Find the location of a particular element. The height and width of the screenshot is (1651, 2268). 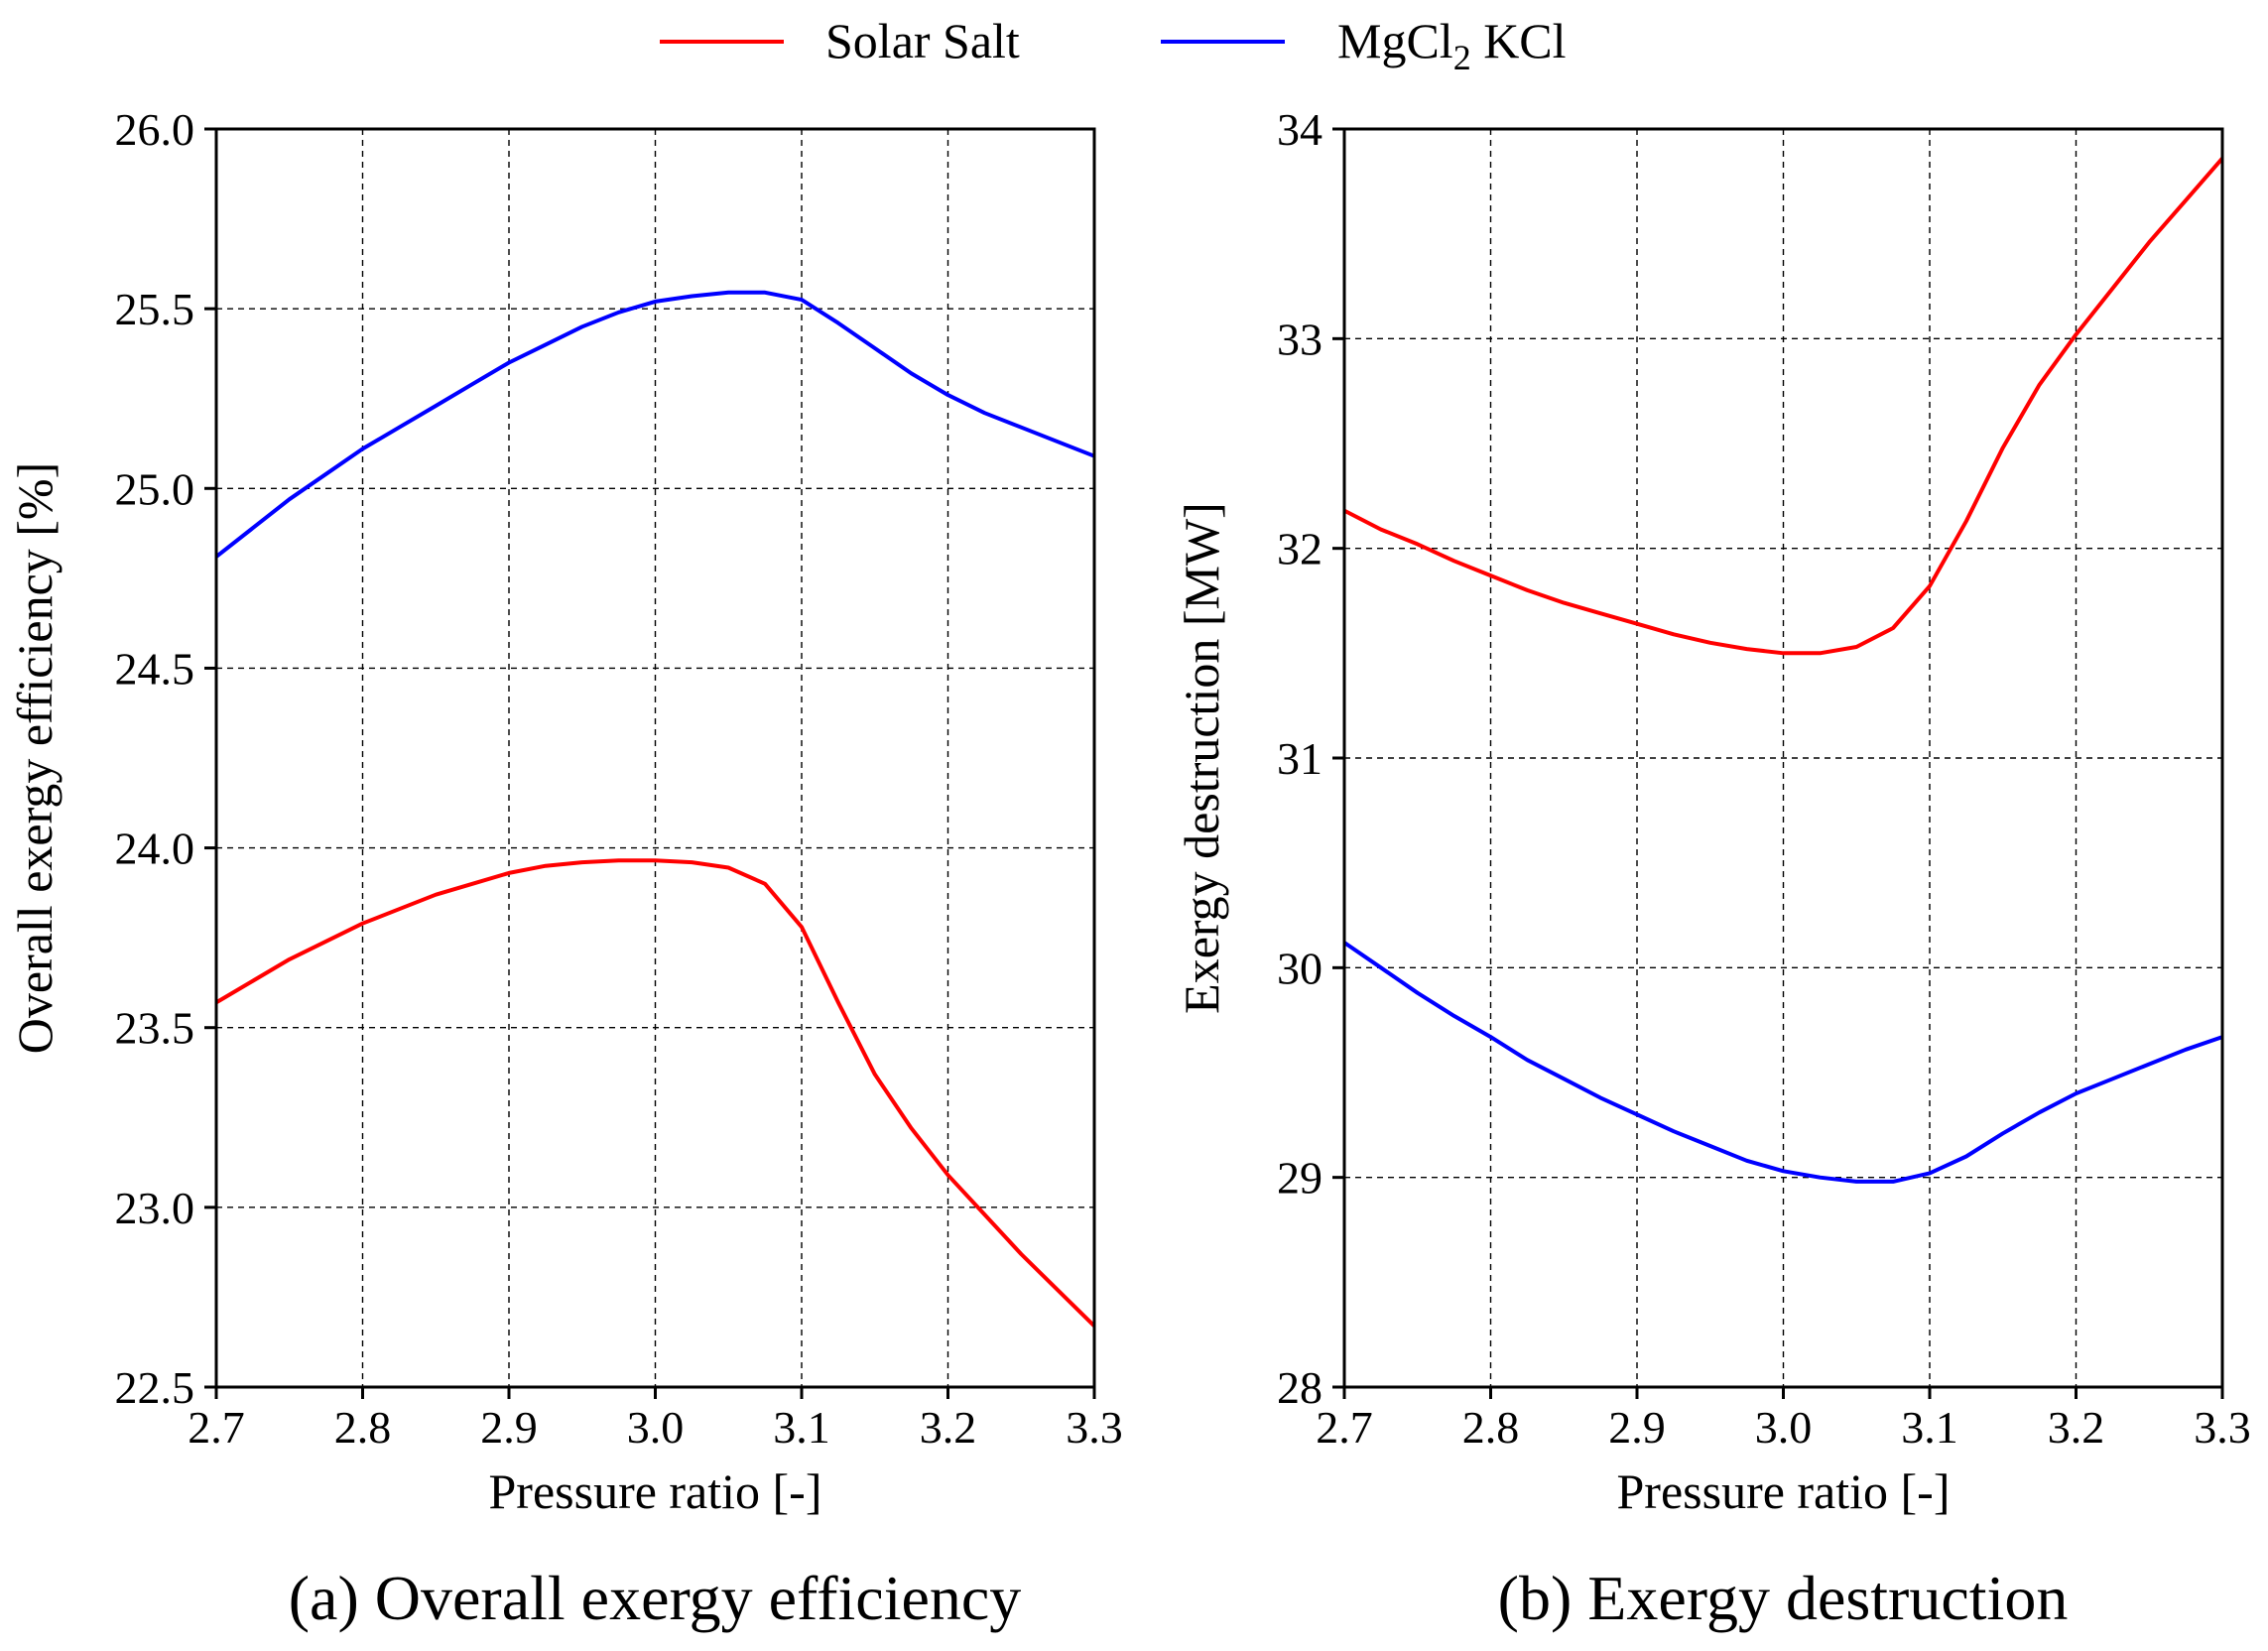

panel-a-x-axis-label: Pressure ratio [-] is located at coordinates (655, 1491).